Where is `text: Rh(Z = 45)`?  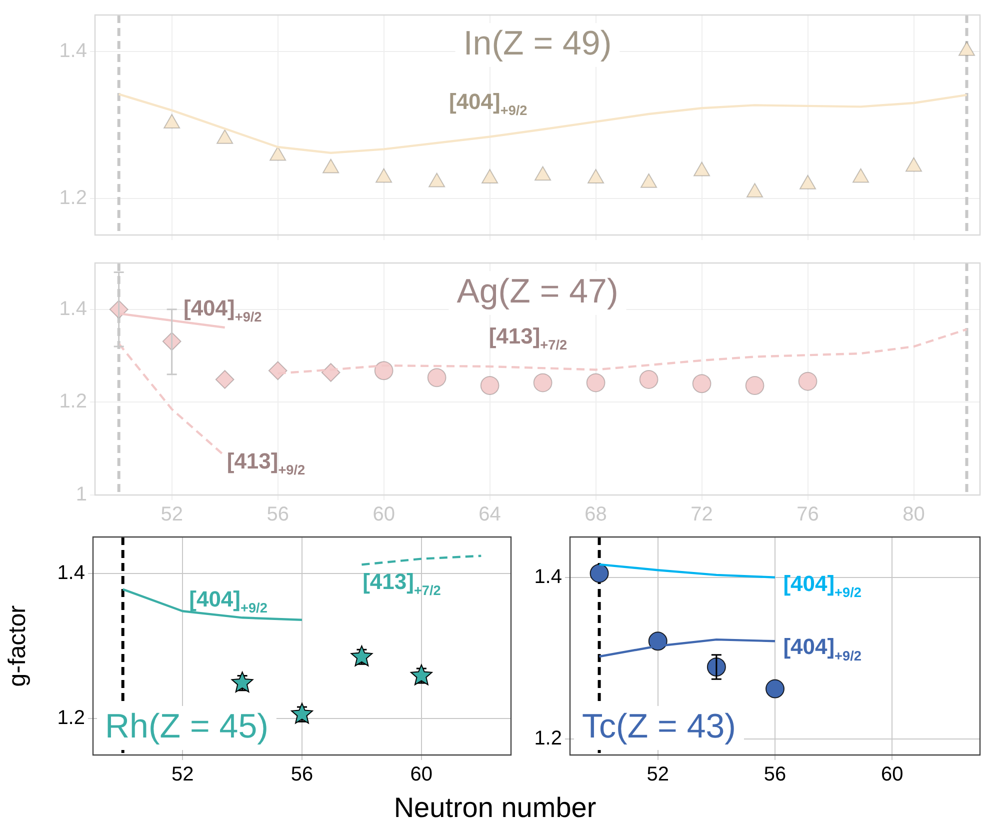 text: Rh(Z = 45) is located at coordinates (186, 726).